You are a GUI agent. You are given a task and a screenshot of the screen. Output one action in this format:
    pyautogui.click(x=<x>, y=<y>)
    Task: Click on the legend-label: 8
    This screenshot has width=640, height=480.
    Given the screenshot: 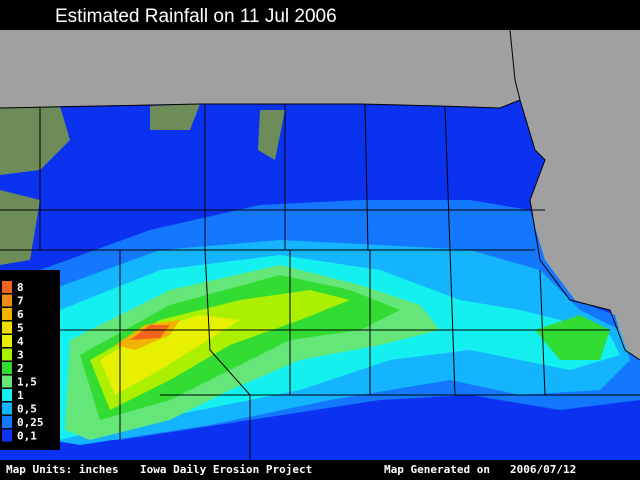 What is the action you would take?
    pyautogui.click(x=20, y=287)
    